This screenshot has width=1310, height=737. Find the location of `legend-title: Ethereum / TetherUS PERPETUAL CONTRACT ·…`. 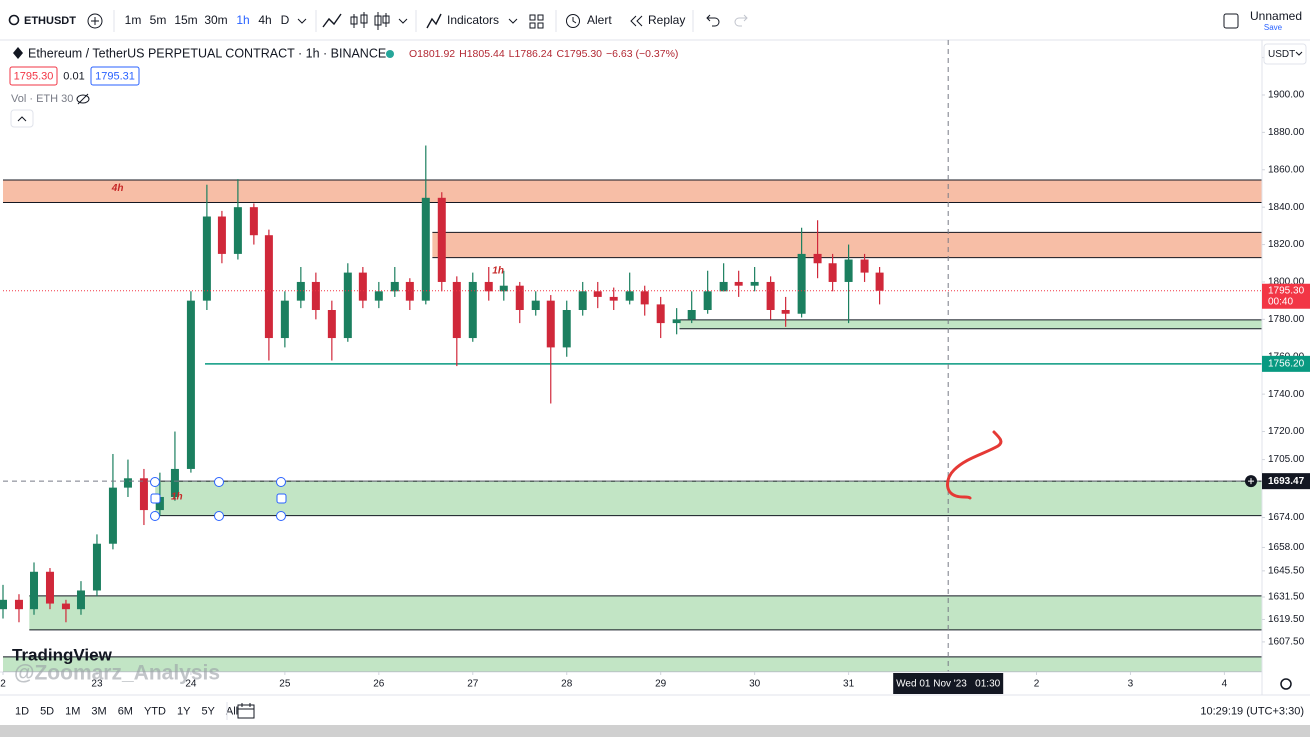

legend-title: Ethereum / TetherUS PERPETUAL CONTRACT ·… is located at coordinates (207, 53).